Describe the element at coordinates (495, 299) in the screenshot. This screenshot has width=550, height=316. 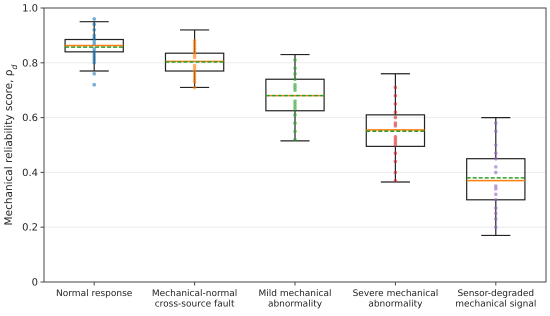
I see `x-tick-label: Sensor-degraded mechanical signal` at that location.